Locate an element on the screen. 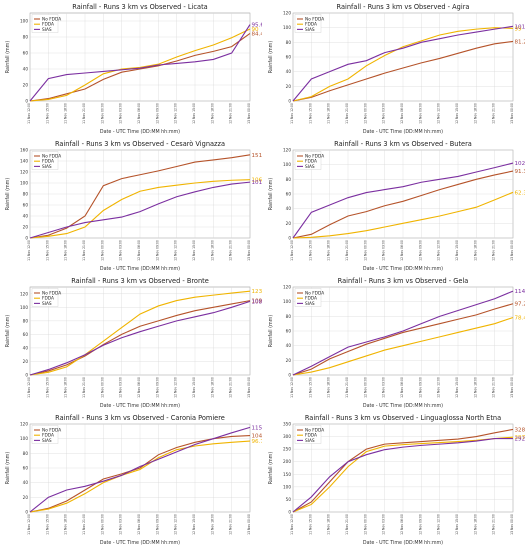  y-tick-label: 50 is located at coordinates (289, 499).